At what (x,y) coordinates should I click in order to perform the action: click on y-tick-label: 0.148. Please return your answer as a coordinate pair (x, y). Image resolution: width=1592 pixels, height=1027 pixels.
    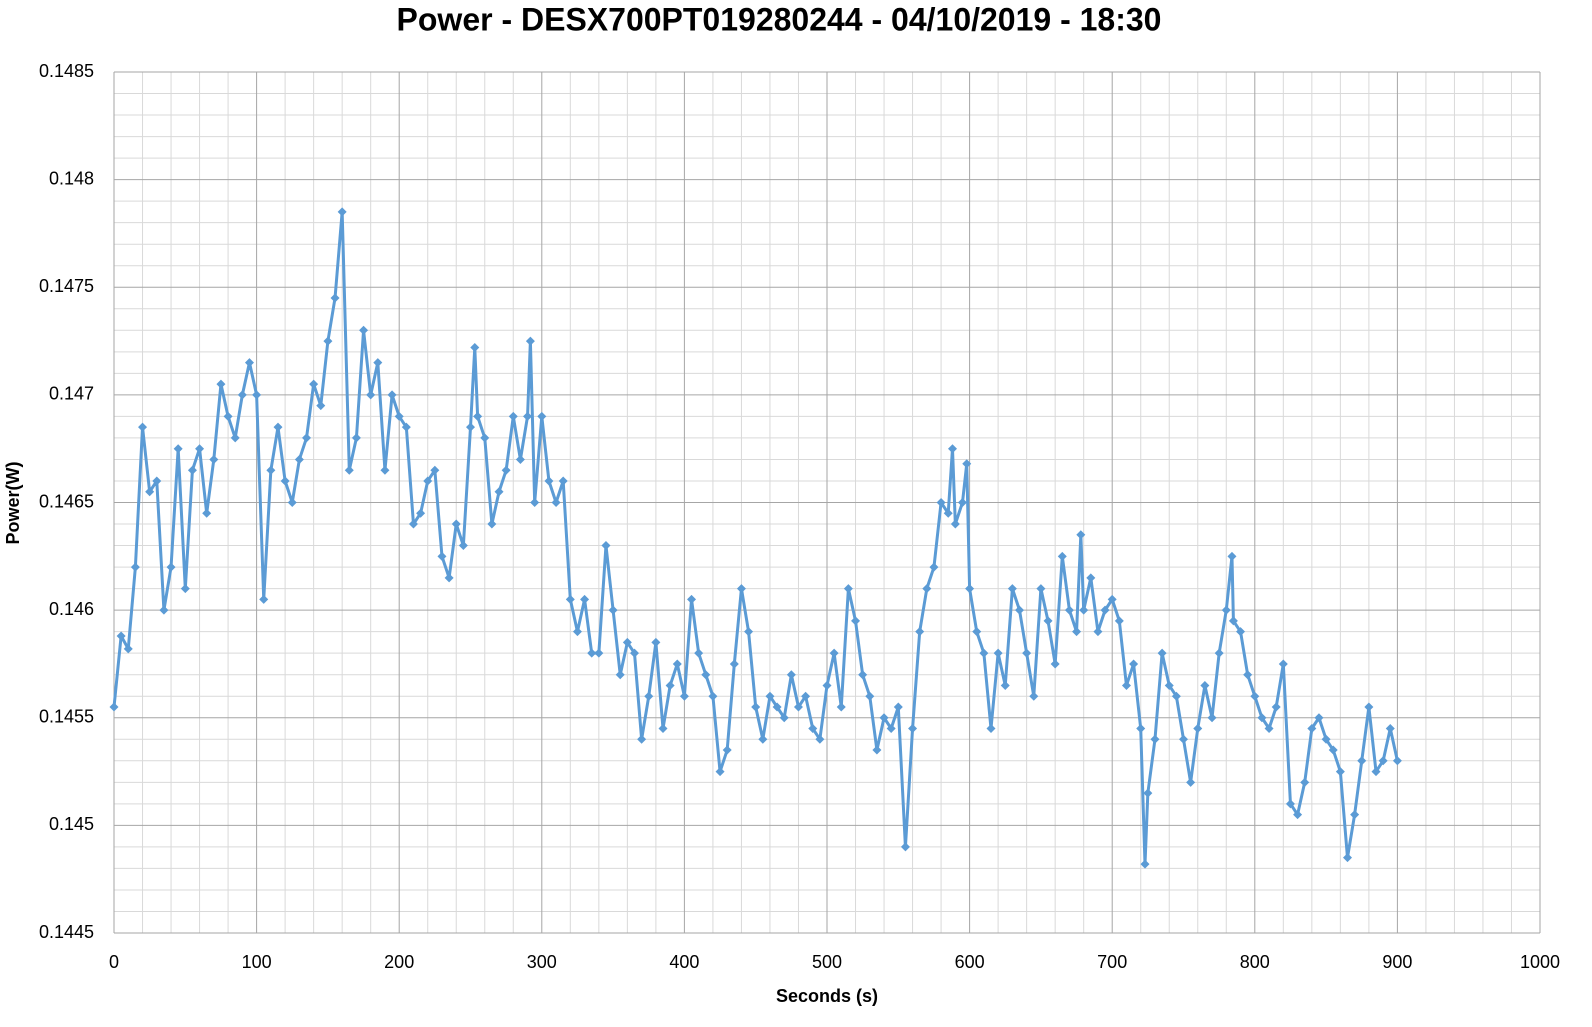
    Looking at the image, I should click on (71, 178).